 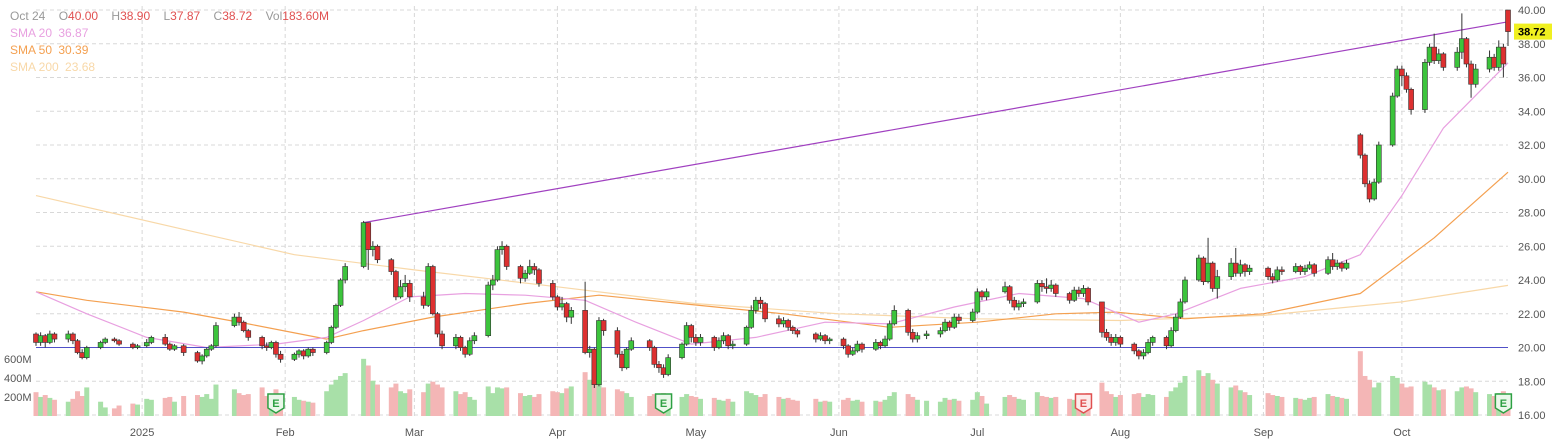 What do you see at coordinates (839, 433) in the screenshot?
I see `time-tick-label: Jun` at bounding box center [839, 433].